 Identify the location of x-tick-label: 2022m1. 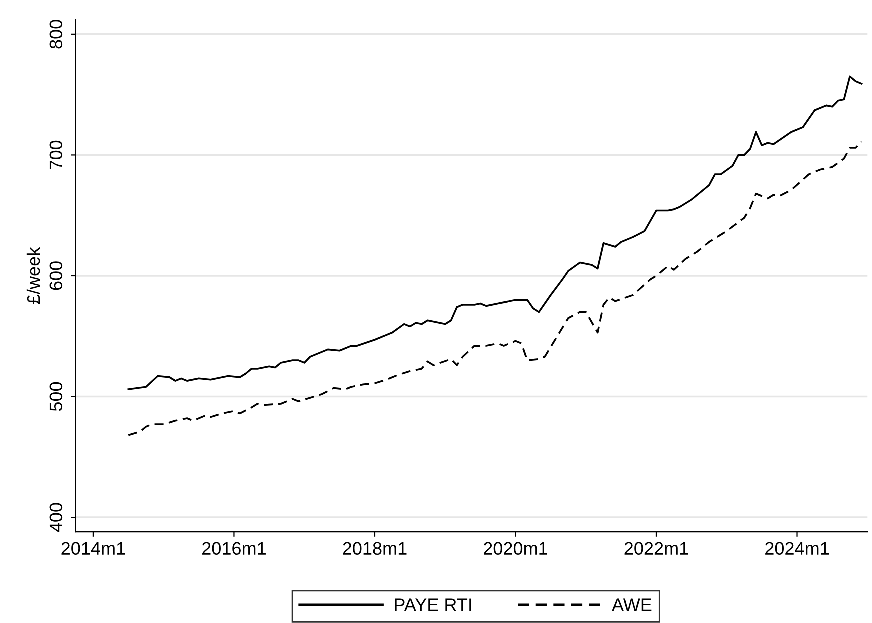
(656, 549).